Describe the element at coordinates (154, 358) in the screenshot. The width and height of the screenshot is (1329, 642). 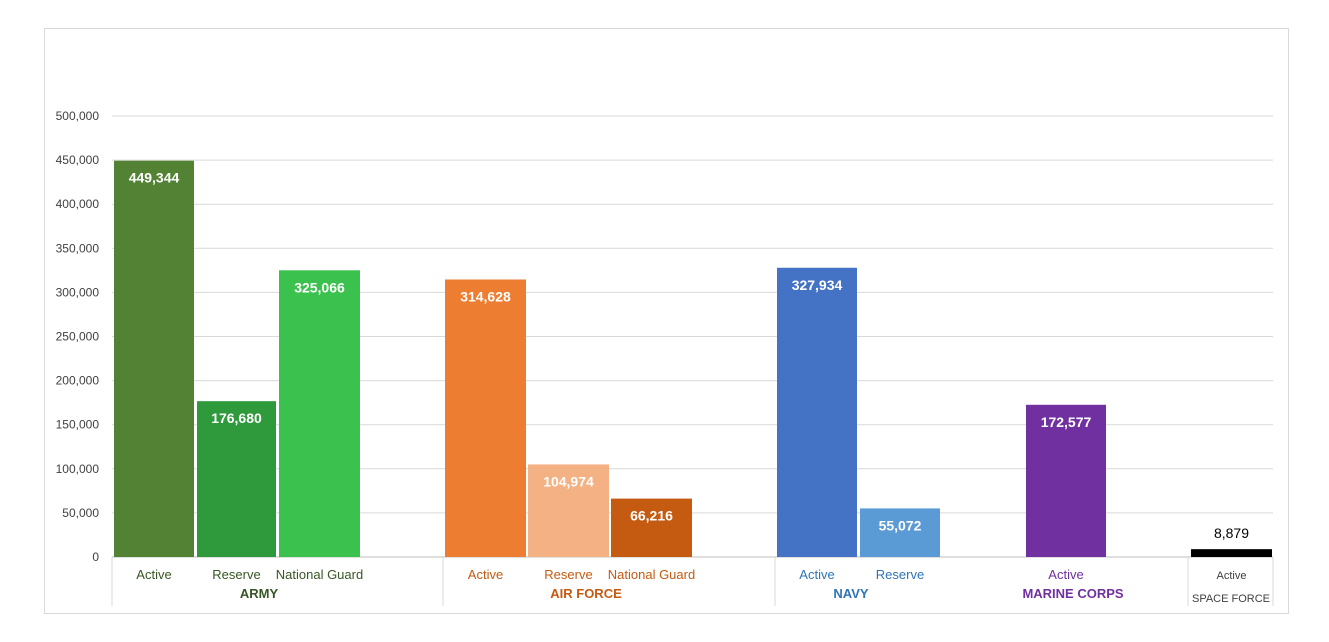
I see `bar-army-active` at that location.